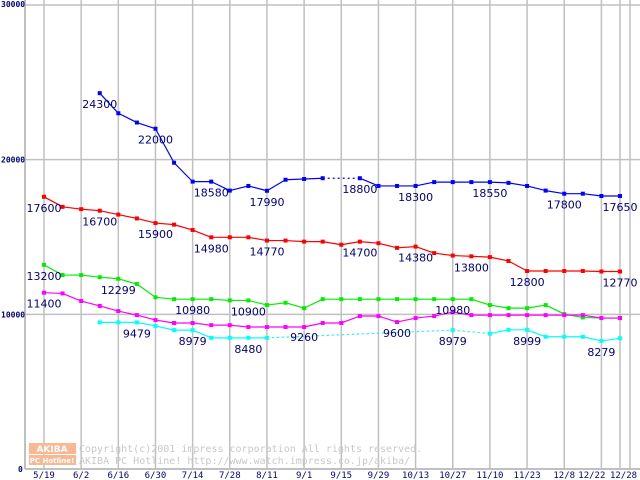 The height and width of the screenshot is (480, 640). I want to click on data-label: 8979, so click(193, 341).